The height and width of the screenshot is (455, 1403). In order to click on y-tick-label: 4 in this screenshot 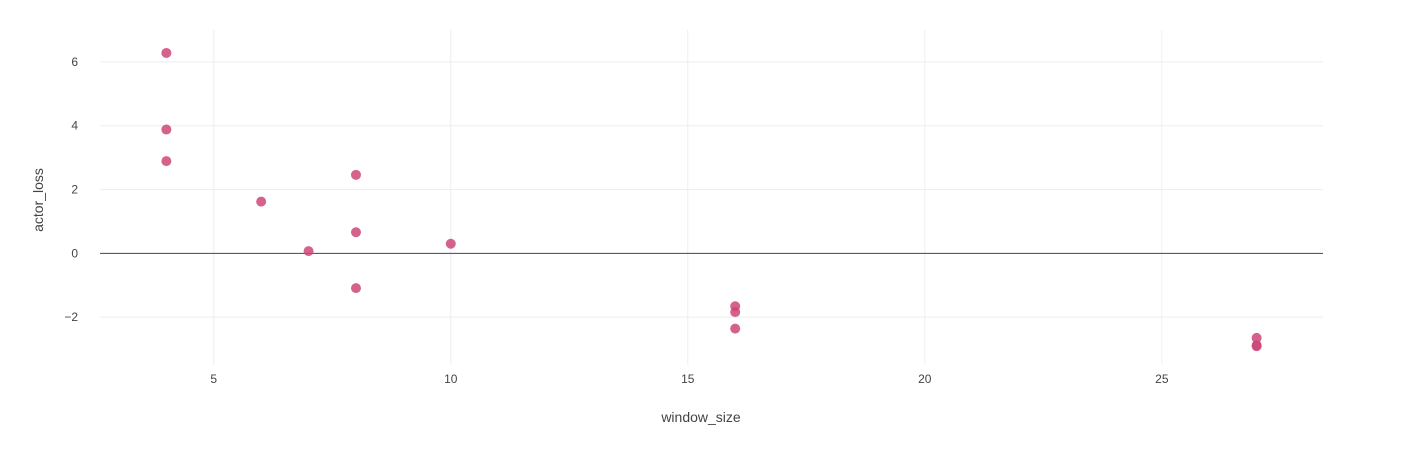, I will do `click(74, 126)`.